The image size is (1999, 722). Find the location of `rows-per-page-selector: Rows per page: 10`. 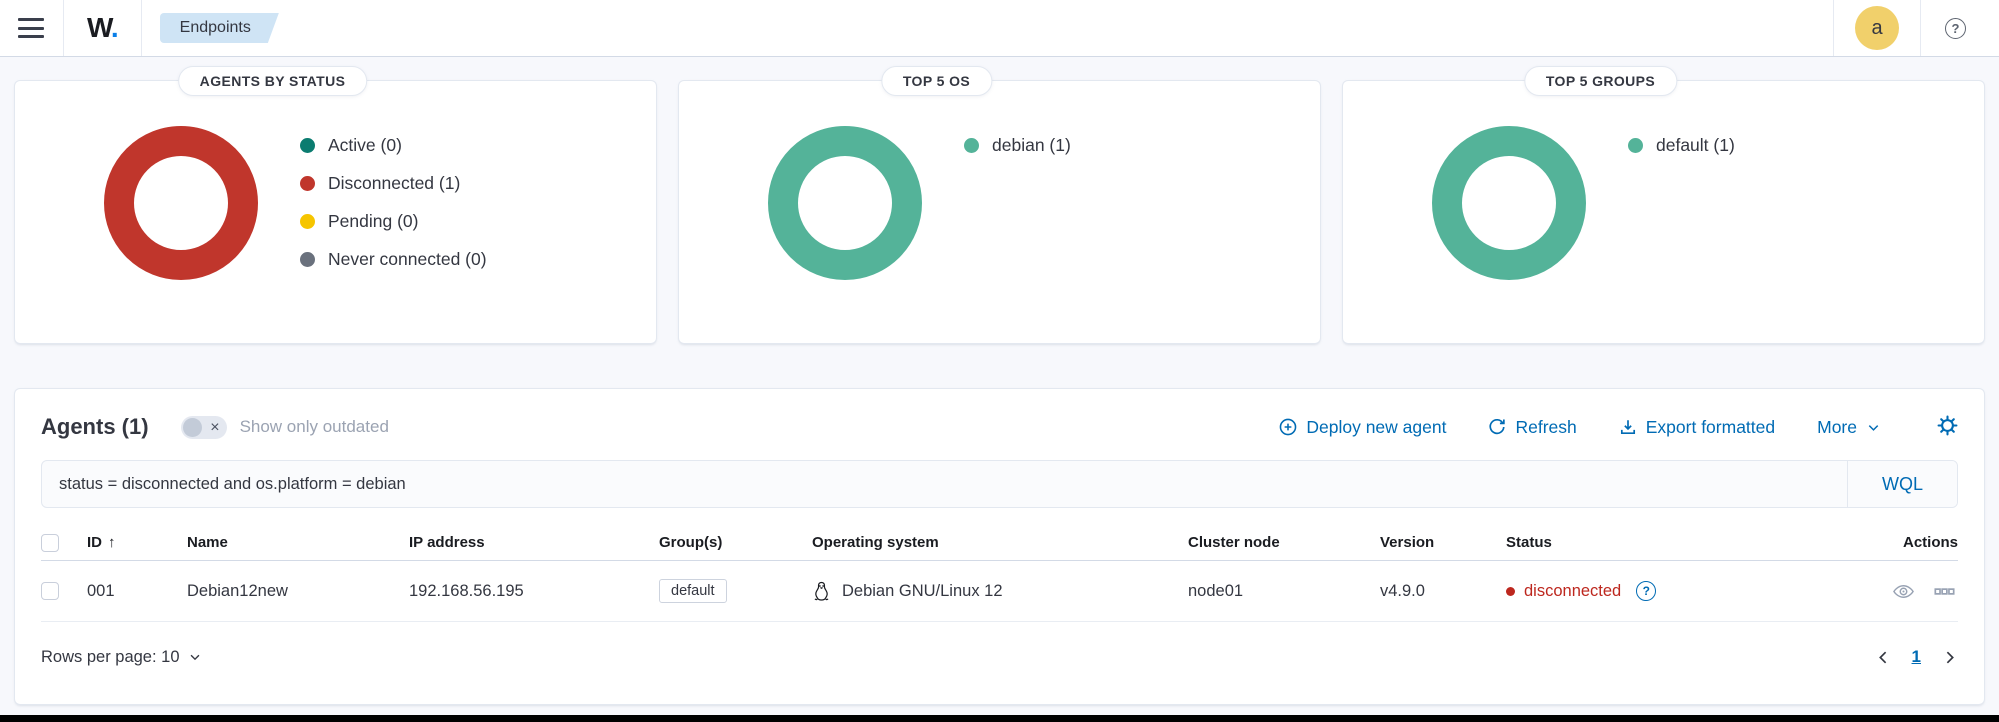

rows-per-page-selector: Rows per page: 10 is located at coordinates (121, 657).